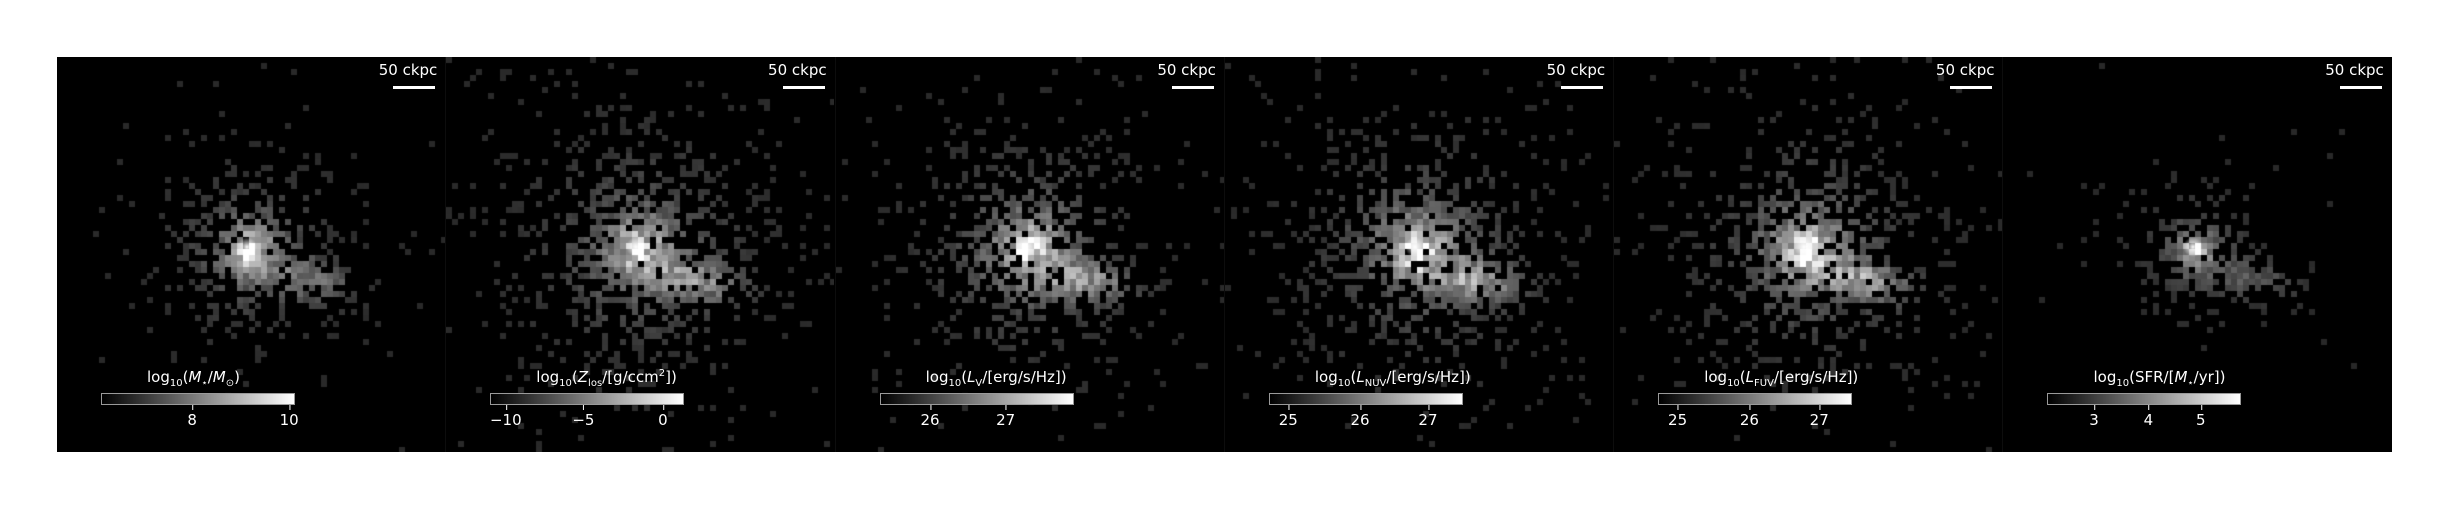 The image size is (2444, 507). I want to click on colorbar-tick: 8, so click(192, 417).